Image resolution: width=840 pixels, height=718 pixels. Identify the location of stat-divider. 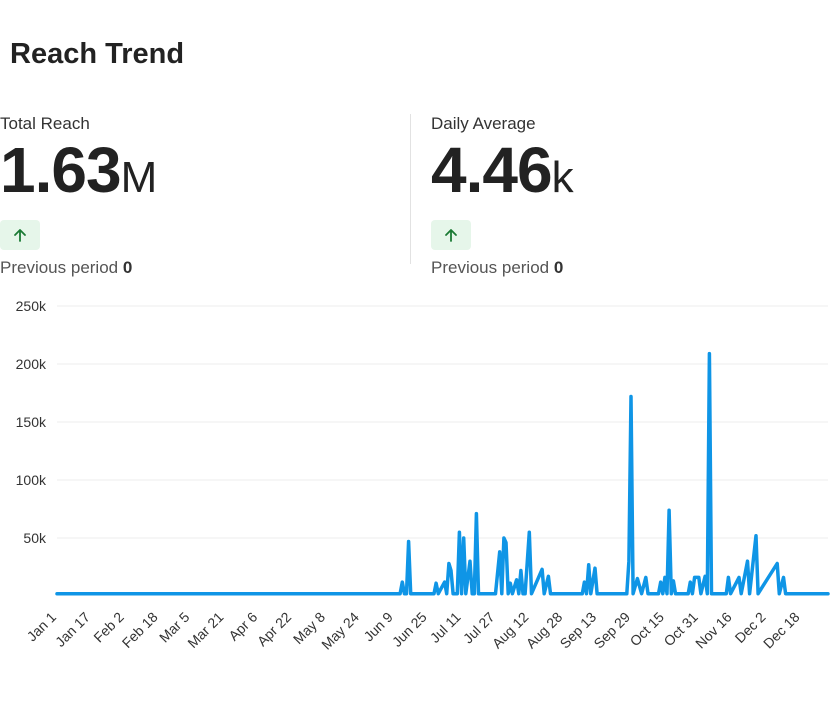
(410, 189).